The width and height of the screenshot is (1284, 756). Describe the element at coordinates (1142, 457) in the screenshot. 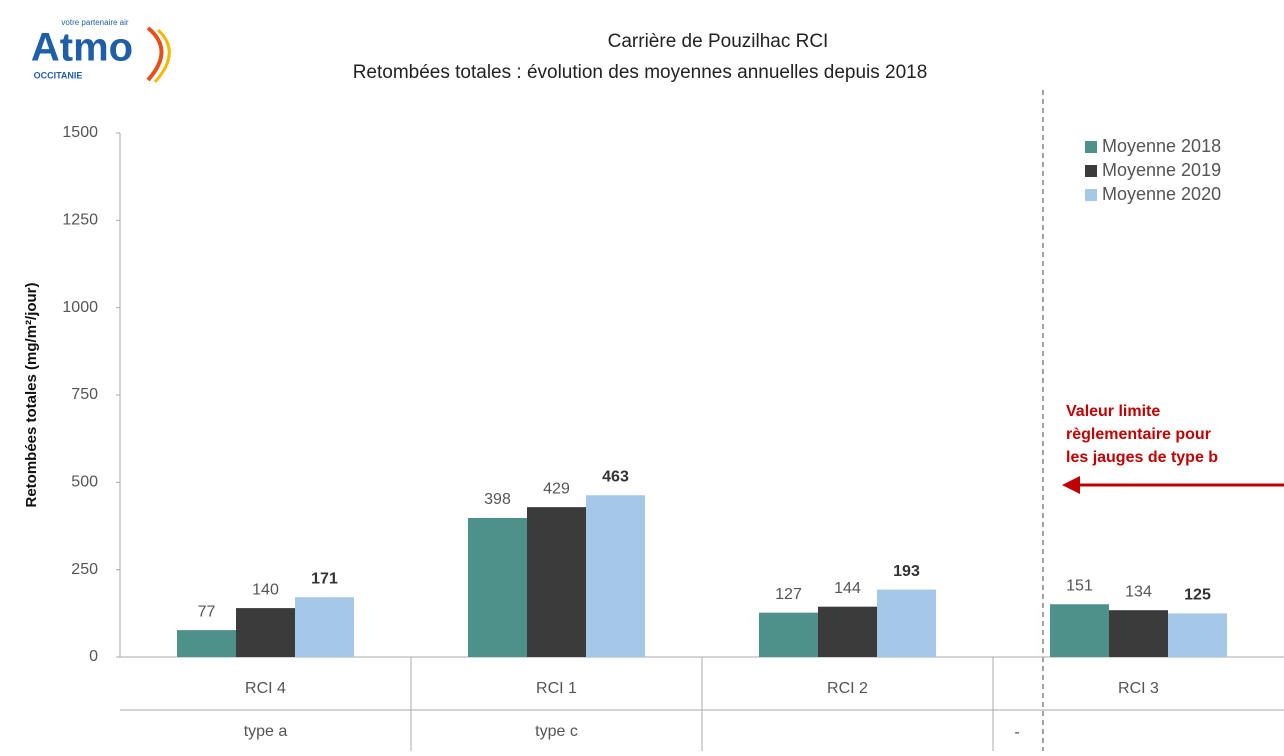

I see `annotation: les jauges de type b` at that location.